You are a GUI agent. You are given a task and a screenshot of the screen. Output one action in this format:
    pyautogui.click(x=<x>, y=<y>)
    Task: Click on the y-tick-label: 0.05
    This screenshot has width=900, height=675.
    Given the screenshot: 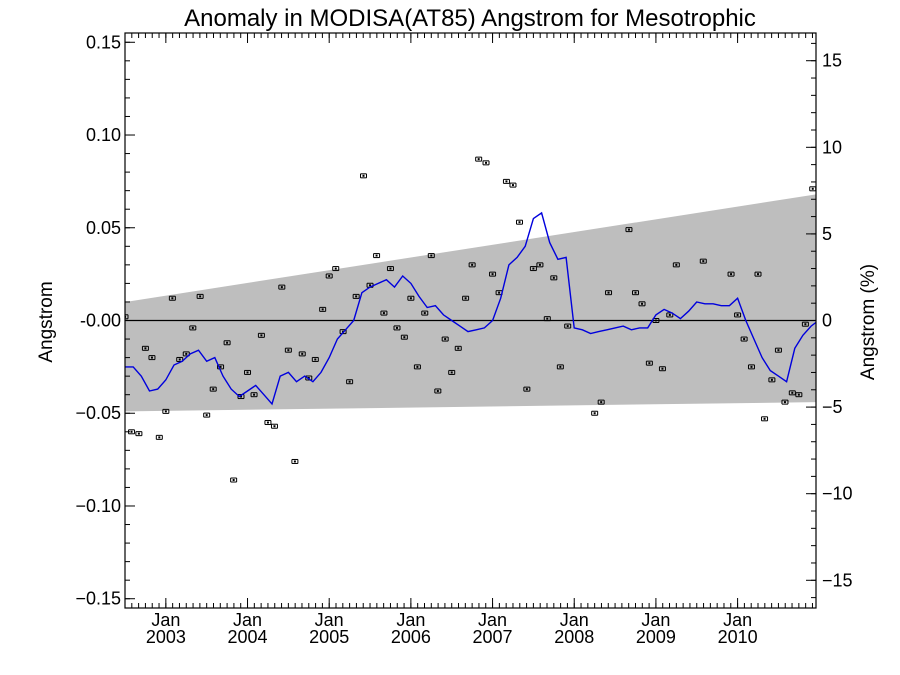 What is the action you would take?
    pyautogui.click(x=103, y=228)
    